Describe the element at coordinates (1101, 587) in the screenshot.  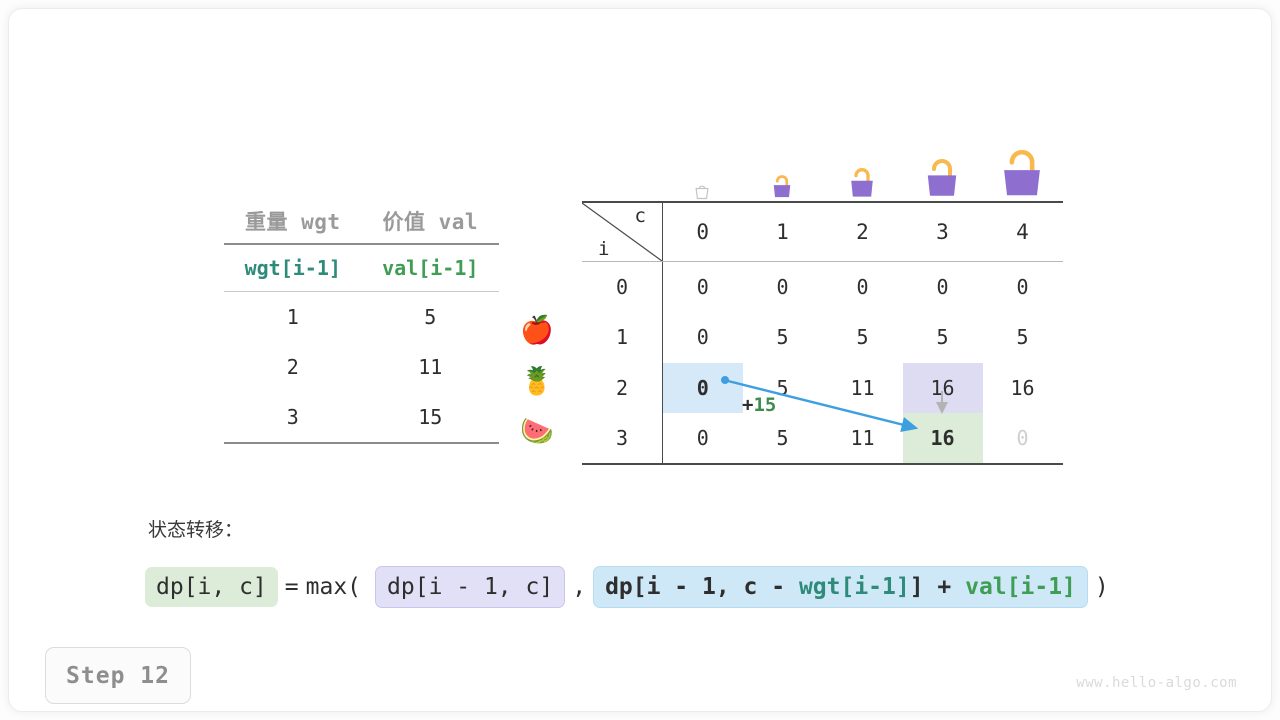
I see `formula-close: )` at that location.